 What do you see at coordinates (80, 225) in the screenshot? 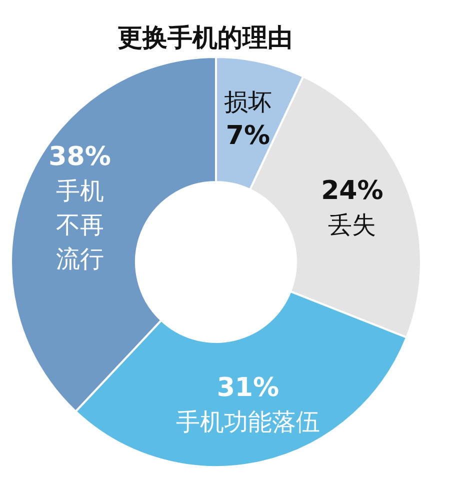
I see `slice-label: 手机不再流行` at bounding box center [80, 225].